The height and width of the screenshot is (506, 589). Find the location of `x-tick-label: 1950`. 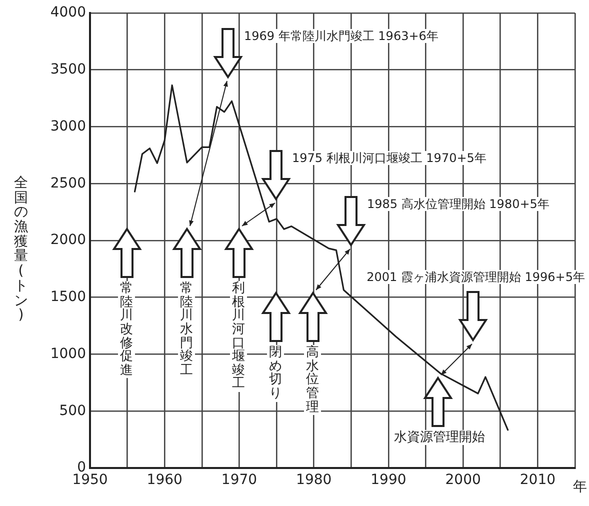

x-tick-label: 1950 is located at coordinates (90, 480).